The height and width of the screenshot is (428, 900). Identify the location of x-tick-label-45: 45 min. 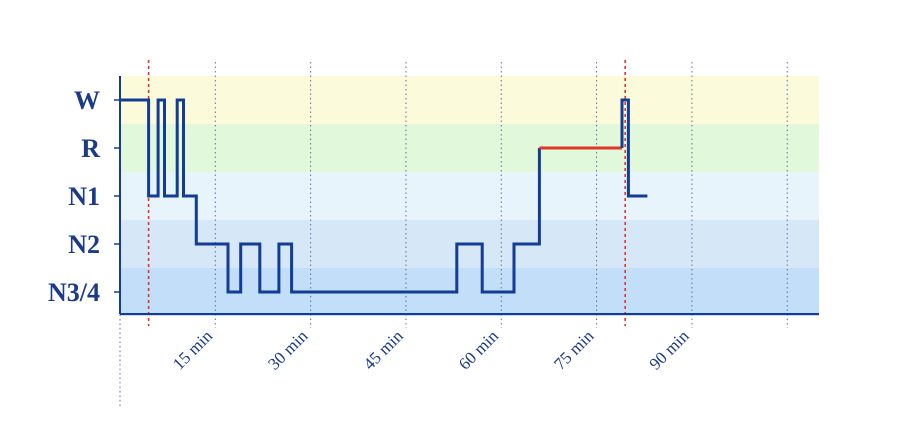
(384, 350).